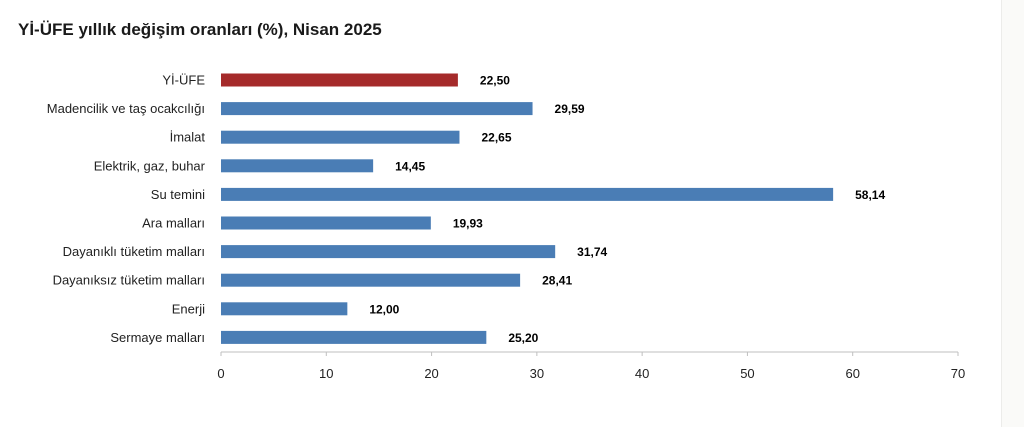  Describe the element at coordinates (126, 108) in the screenshot. I see `category-label-row-1: Madencilik ve taş ocakcılığı` at that location.